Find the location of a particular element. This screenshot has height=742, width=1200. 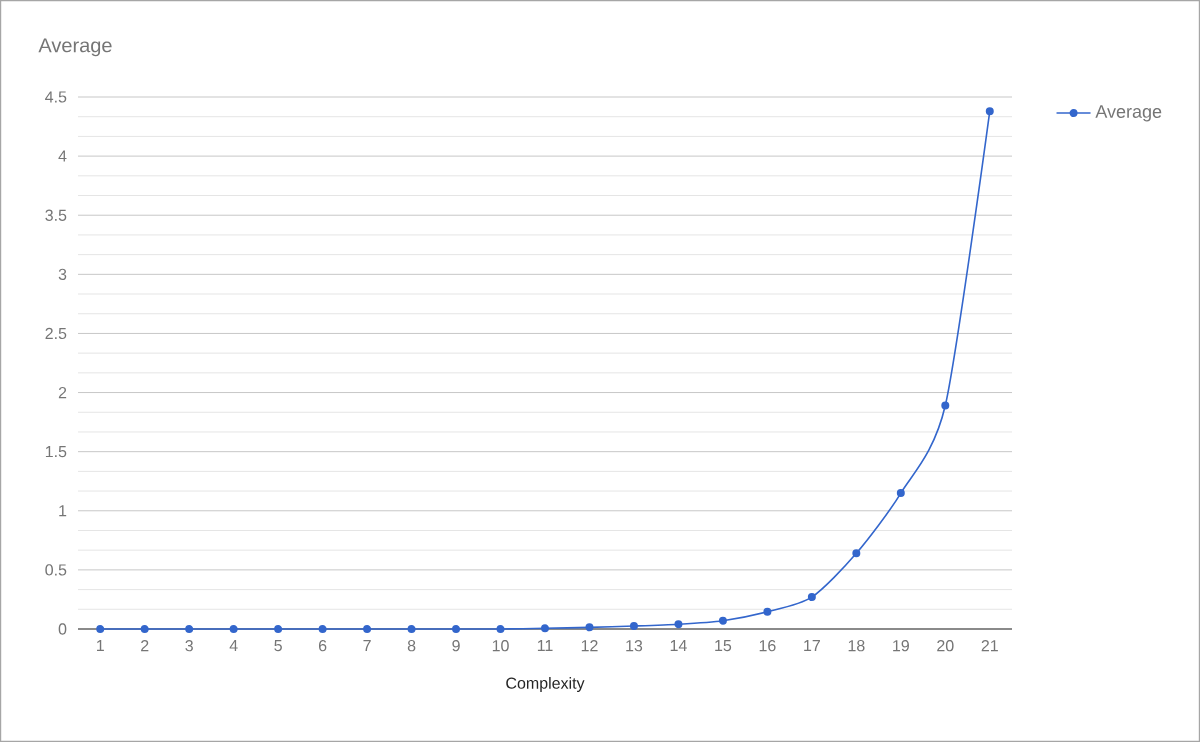

x-tick-label: 14 is located at coordinates (678, 646).